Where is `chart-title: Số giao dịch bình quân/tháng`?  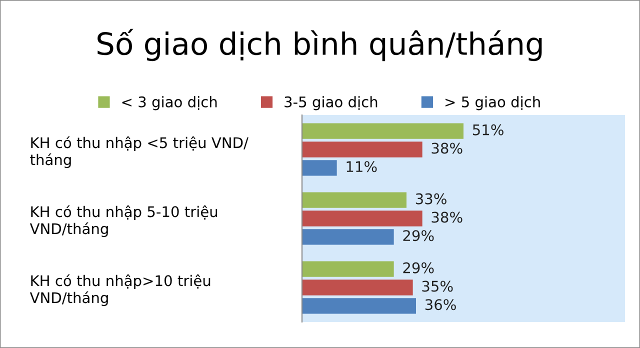 chart-title: Số giao dịch bình quân/tháng is located at coordinates (320, 45).